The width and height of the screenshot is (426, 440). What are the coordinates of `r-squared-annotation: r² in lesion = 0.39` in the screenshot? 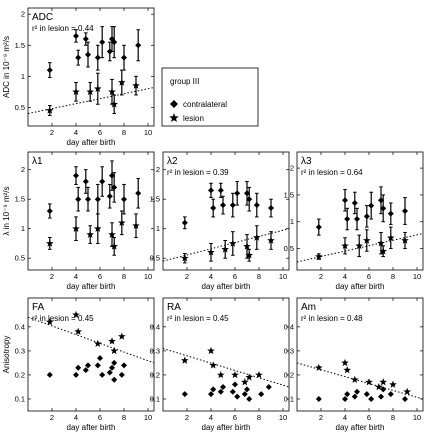 It's located at (198, 172).